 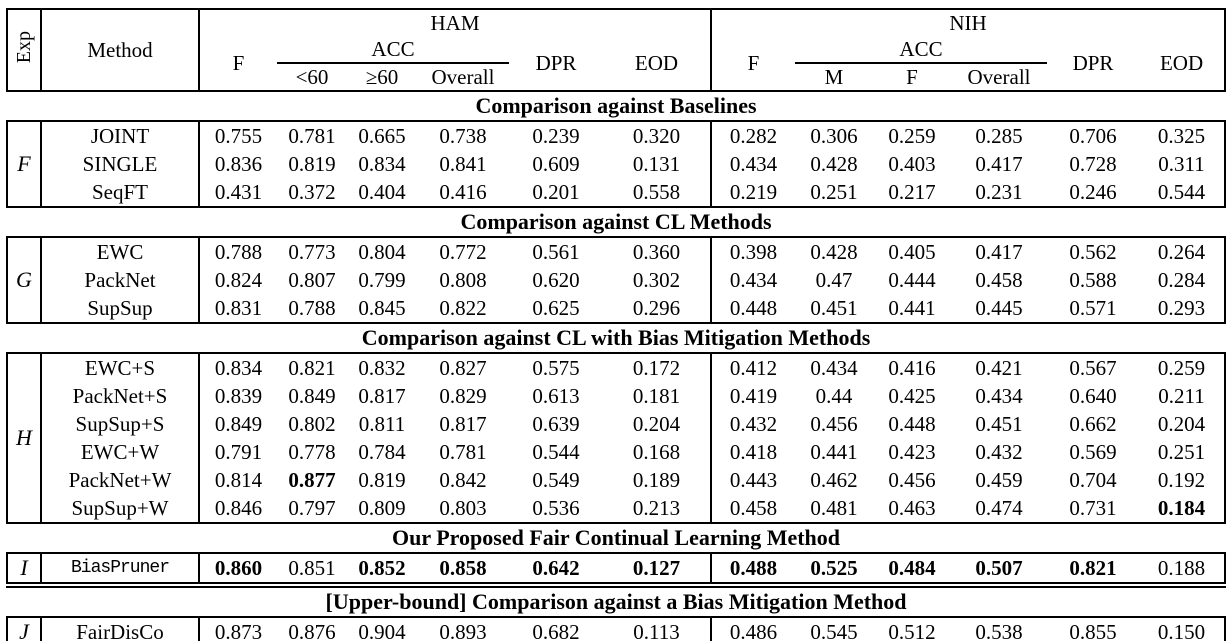 I want to click on value-cell: 0.772, so click(x=463, y=252).